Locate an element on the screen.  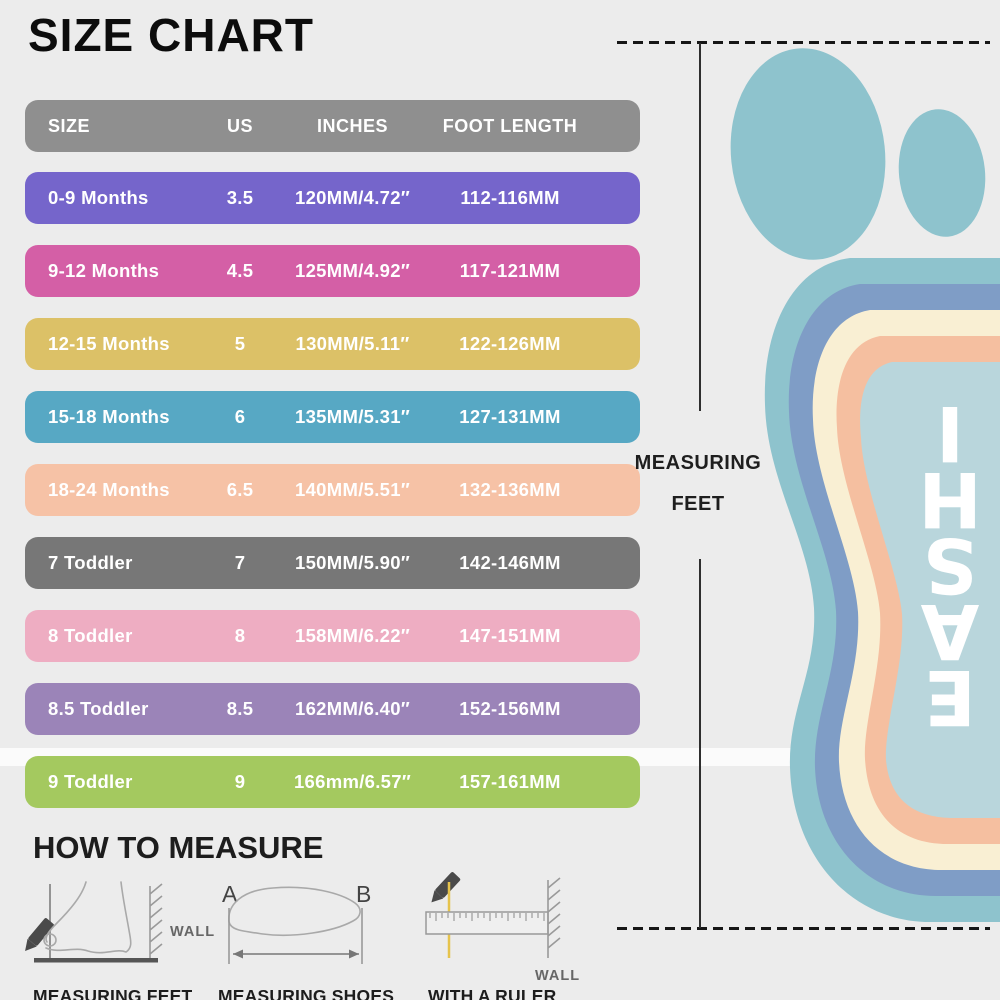
size-cell: 7 Toddler is located at coordinates (90, 562).